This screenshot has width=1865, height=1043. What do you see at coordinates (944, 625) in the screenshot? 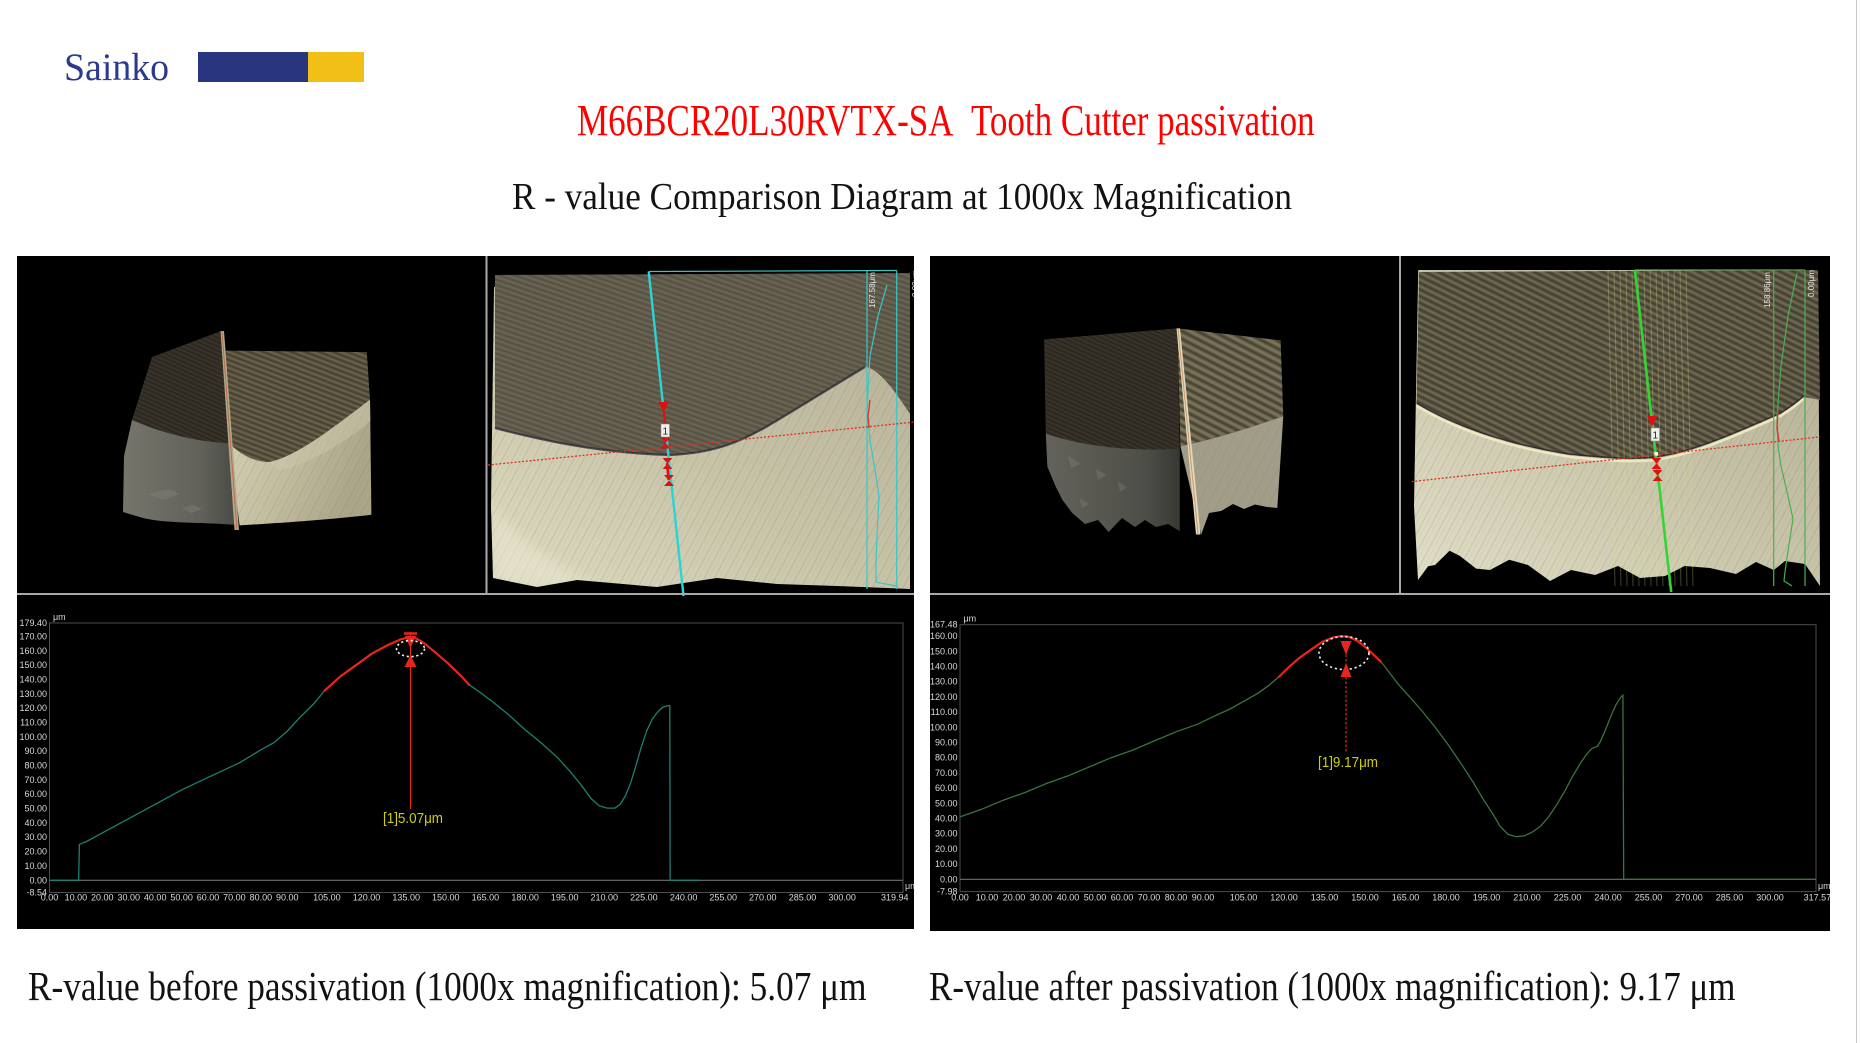
I see `svg-text: 167.48` at bounding box center [944, 625].